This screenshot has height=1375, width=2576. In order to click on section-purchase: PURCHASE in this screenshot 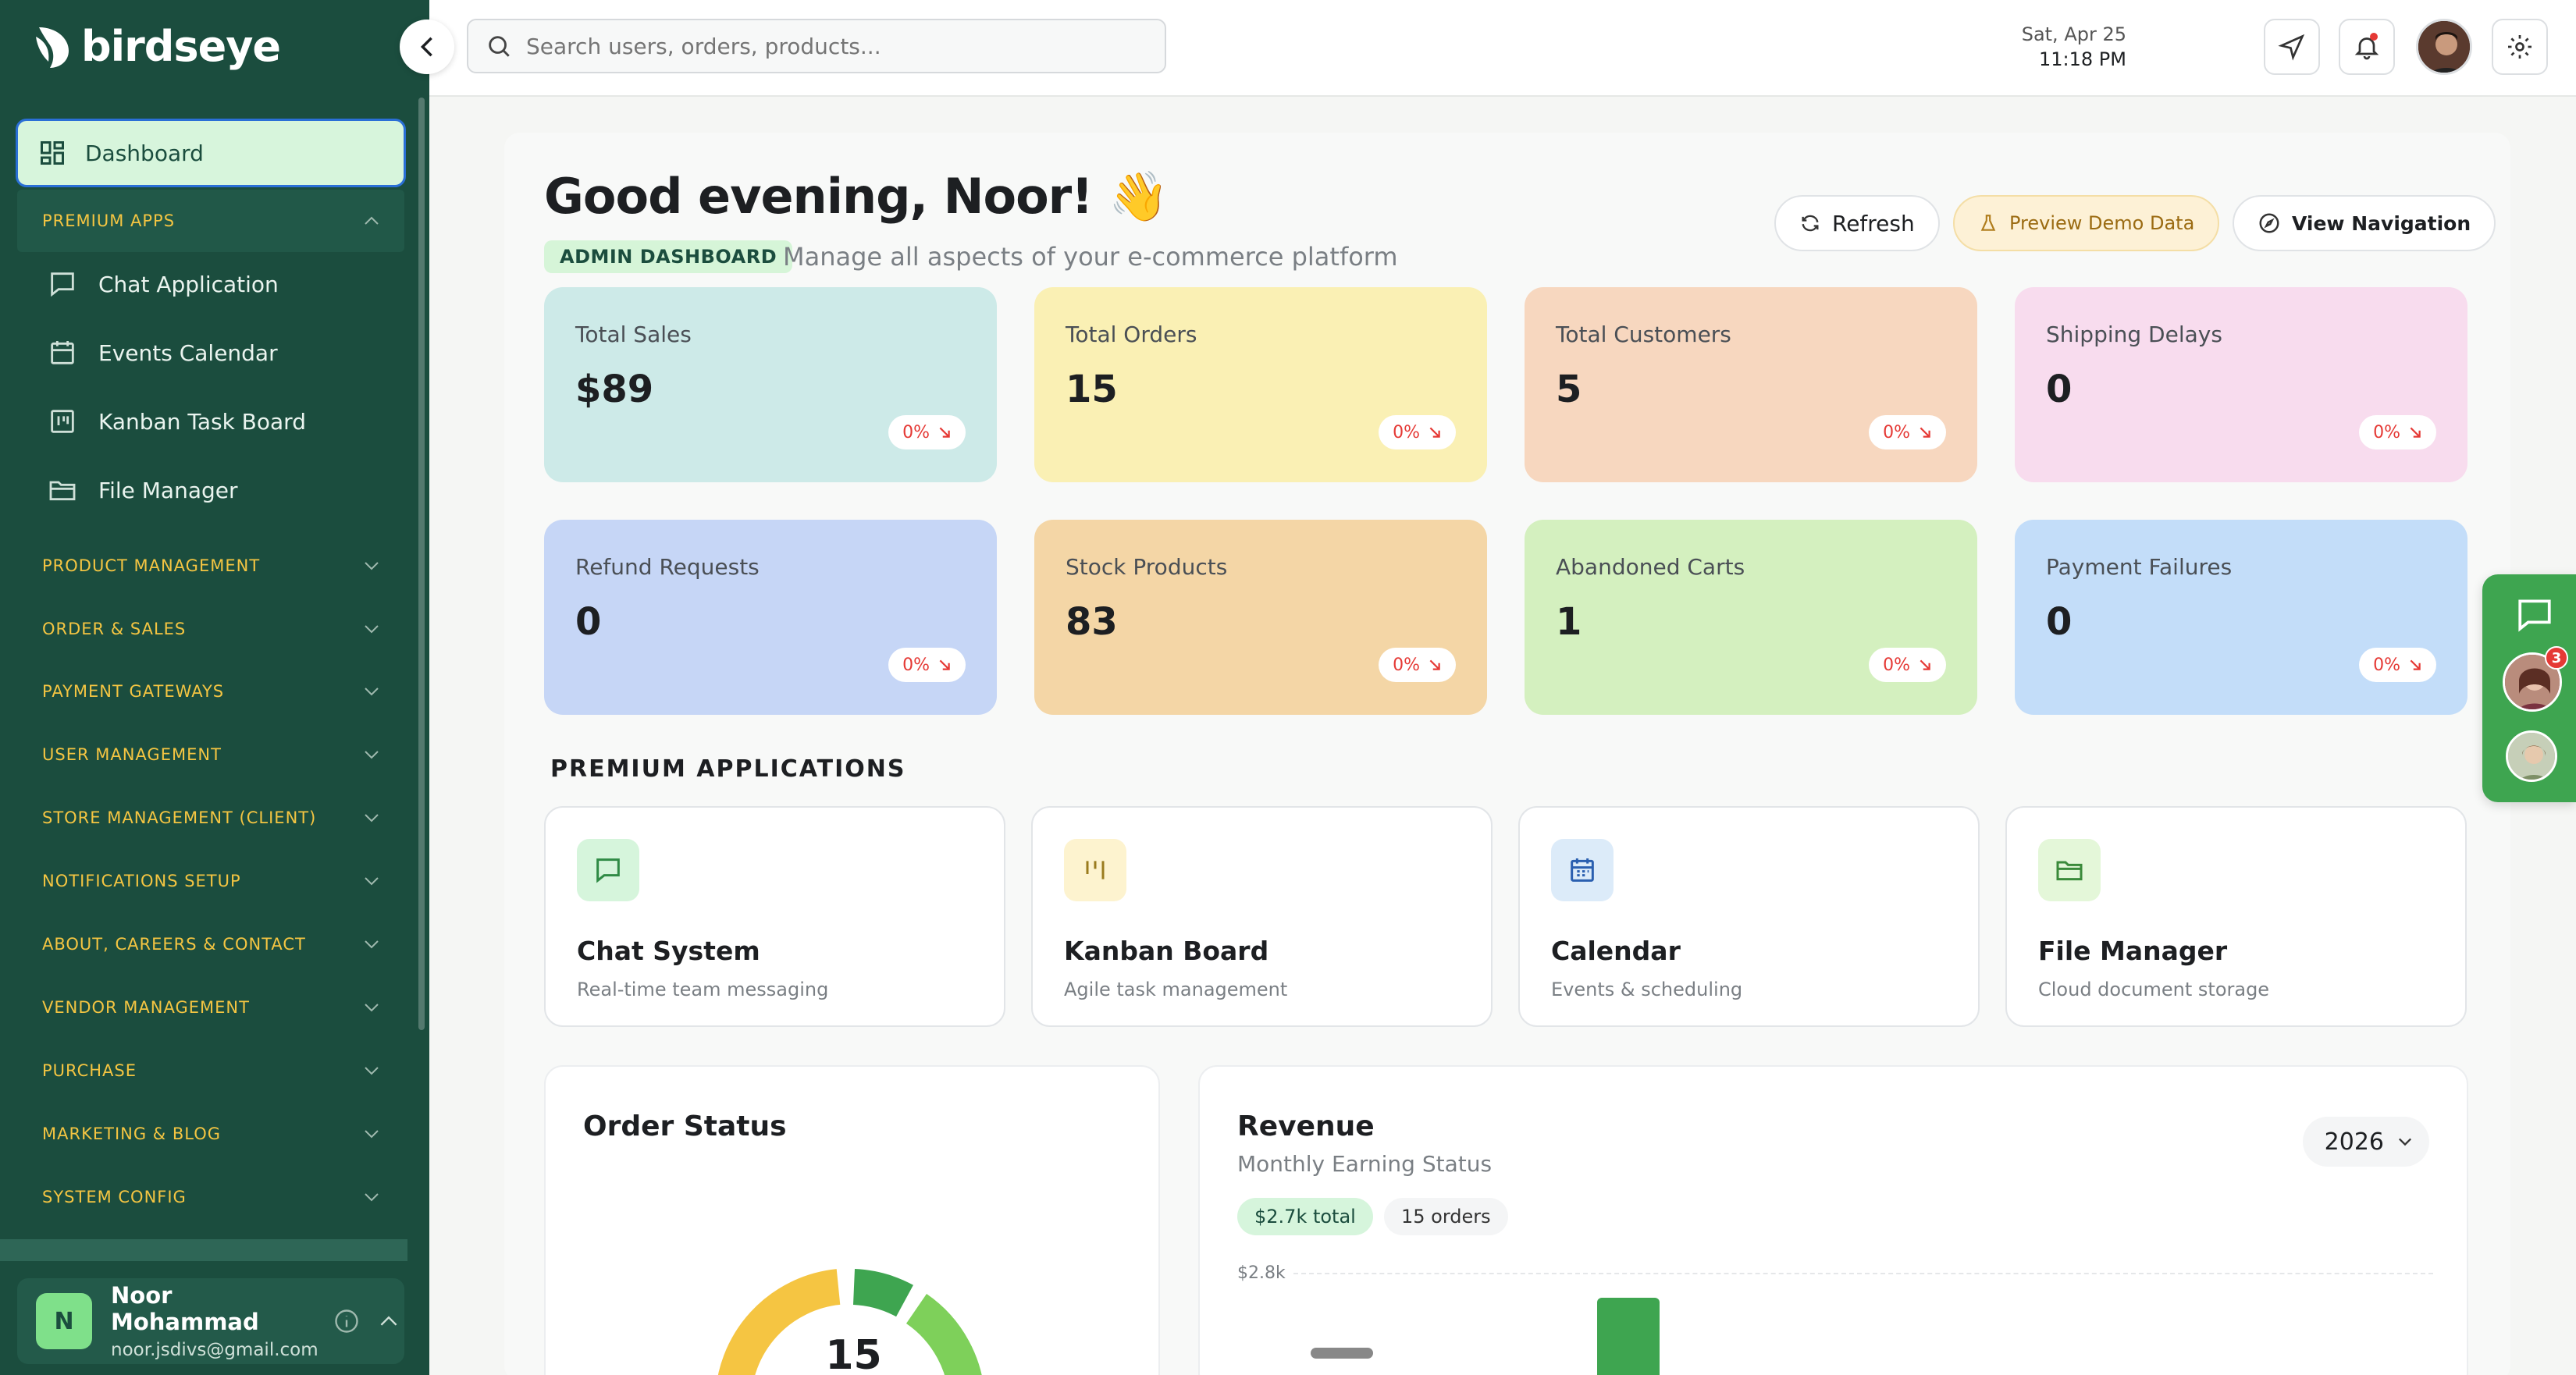, I will do `click(210, 1070)`.